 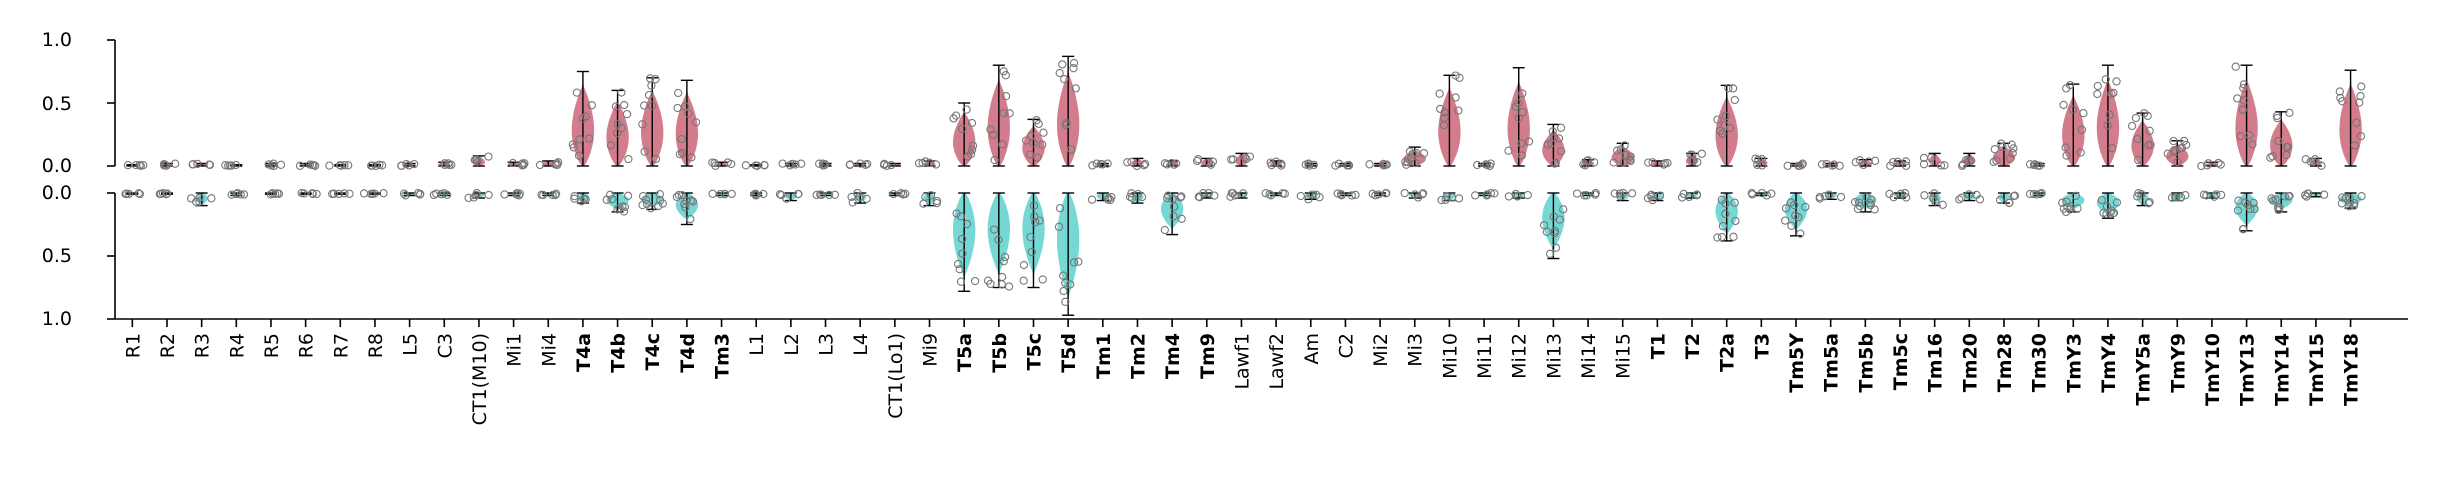 I want to click on category-label: Tm28, so click(x=2005, y=362).